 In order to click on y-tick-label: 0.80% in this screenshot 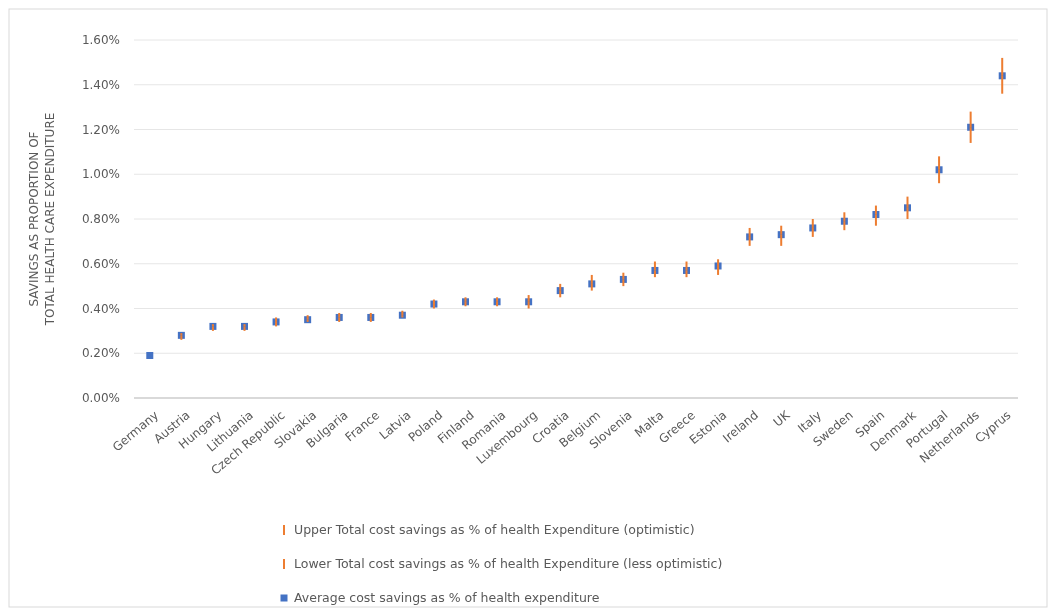, I will do `click(100, 219)`.